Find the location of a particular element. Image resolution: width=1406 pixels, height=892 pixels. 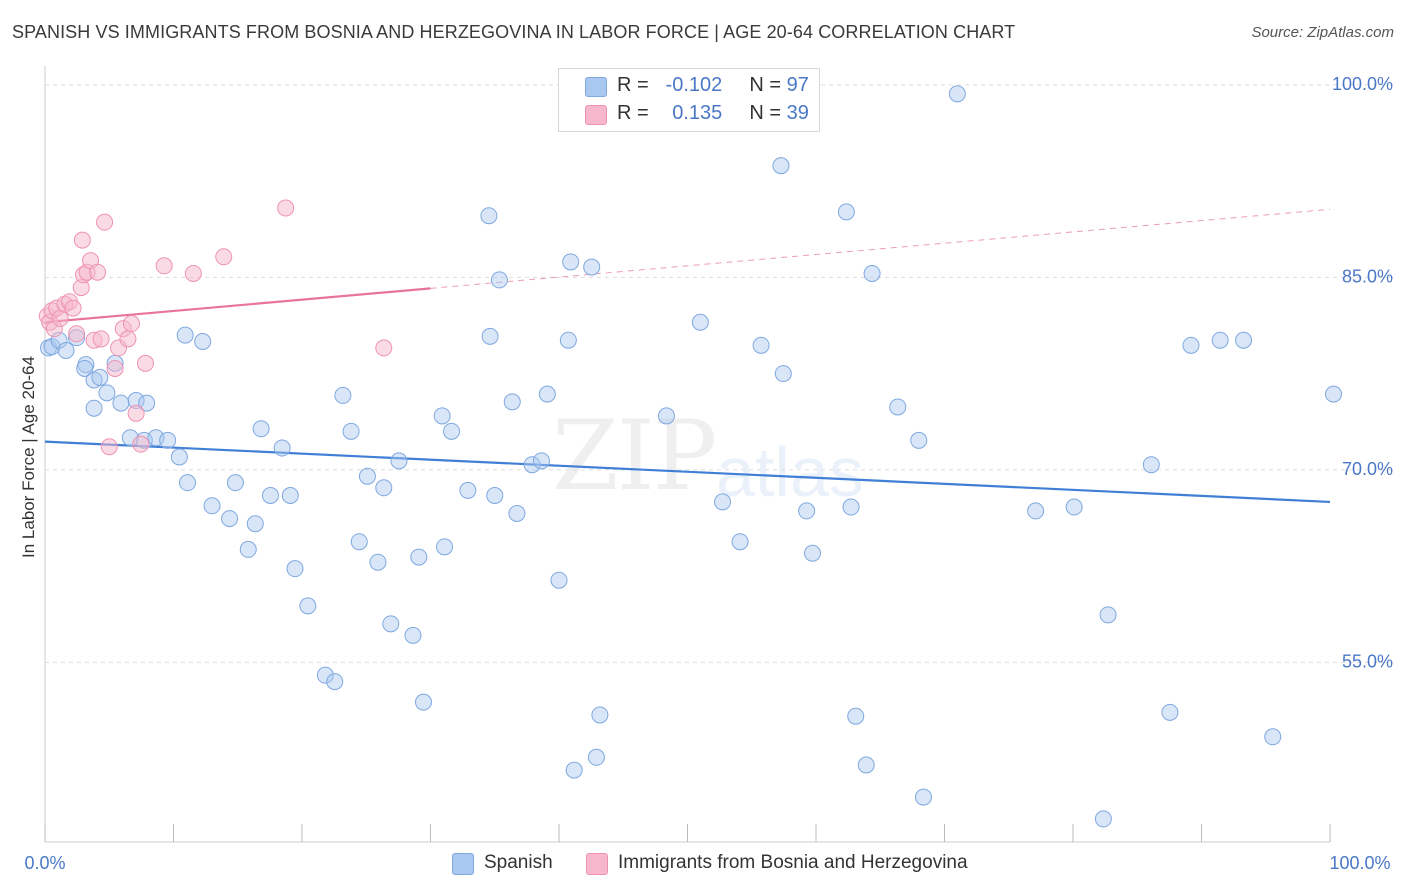

stats-legend: R = -0.102 N = 97 R = 0.135 N = 39 is located at coordinates (689, 100).